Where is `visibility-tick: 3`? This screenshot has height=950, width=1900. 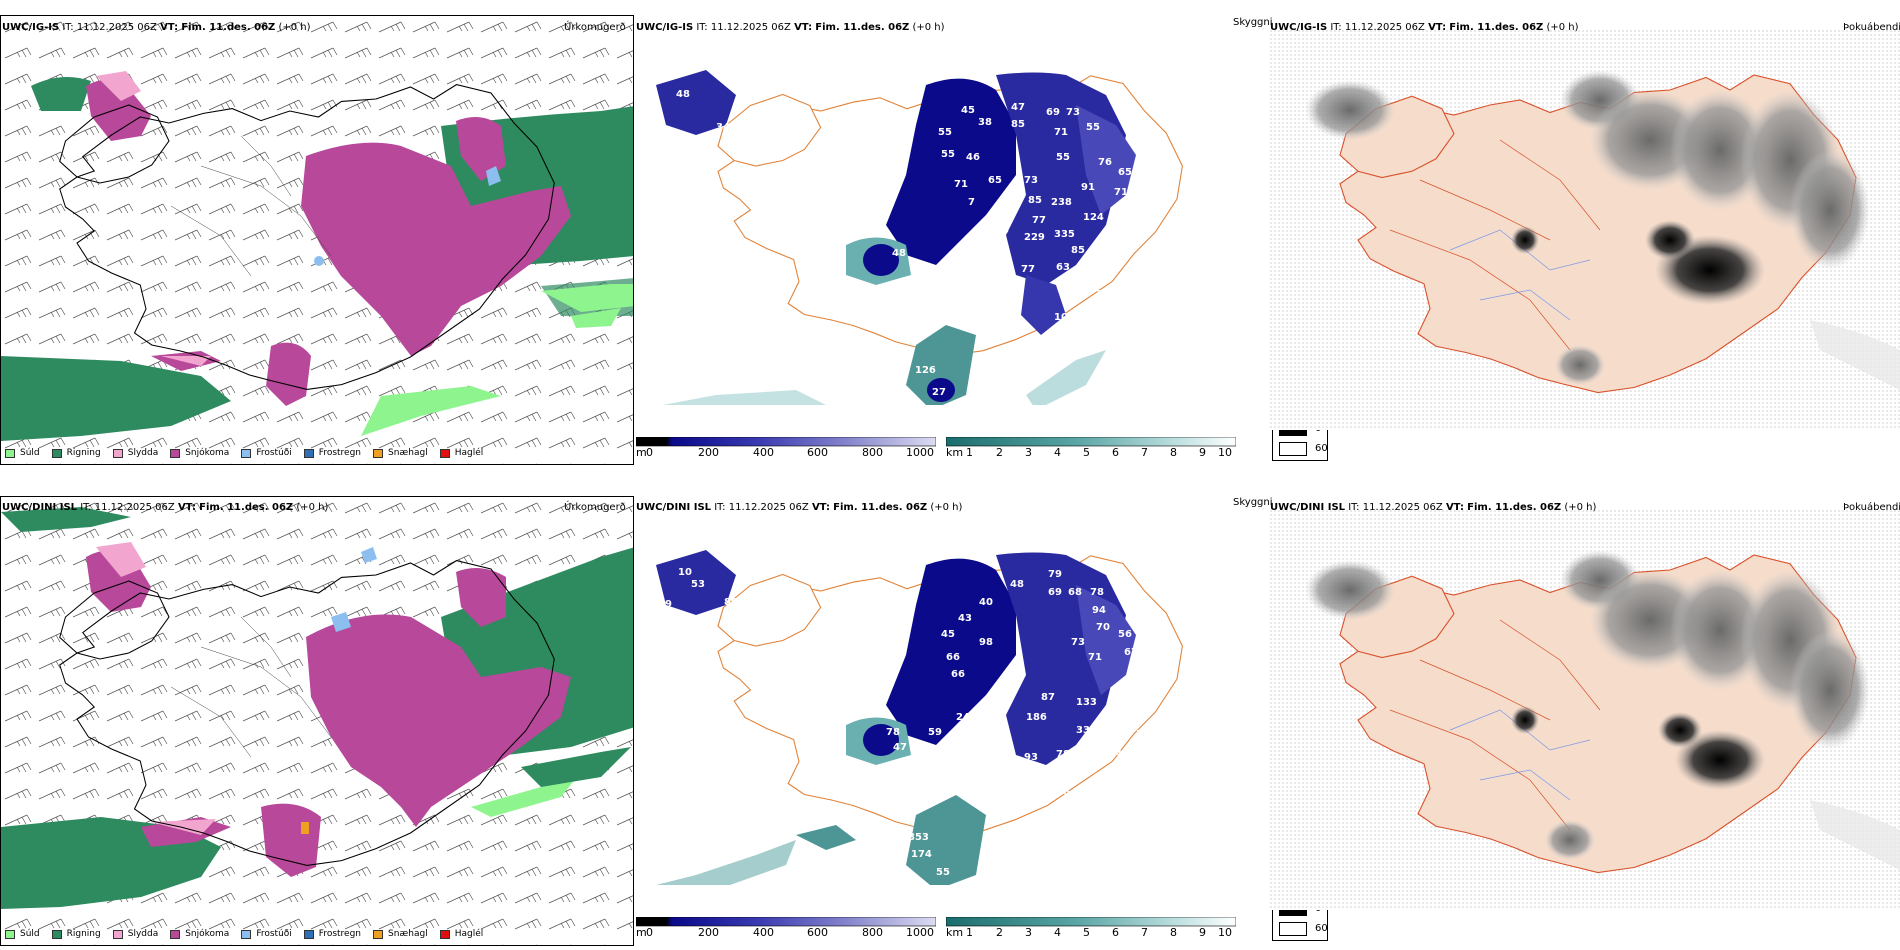 visibility-tick: 3 is located at coordinates (1028, 932).